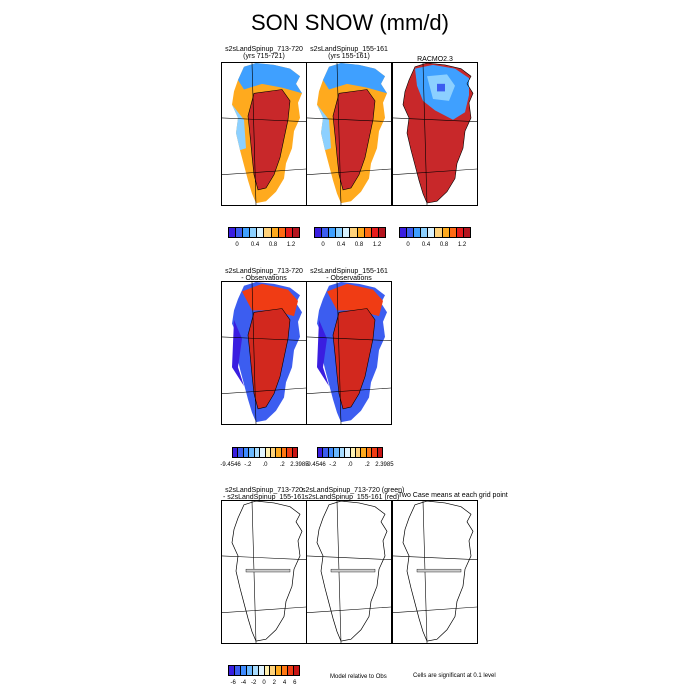 The height and width of the screenshot is (700, 700). Describe the element at coordinates (453, 495) in the screenshot. I see `panel-title-r3-p3: Two Case means at each grid point` at that location.